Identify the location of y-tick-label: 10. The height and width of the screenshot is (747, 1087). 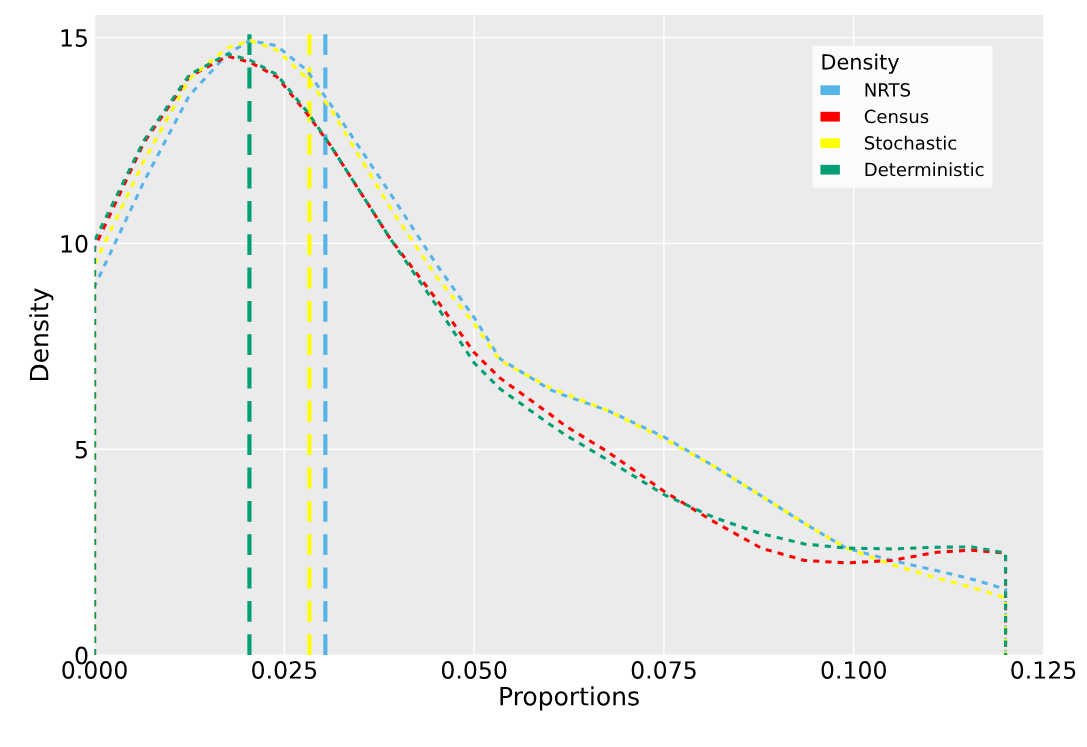
(74, 243).